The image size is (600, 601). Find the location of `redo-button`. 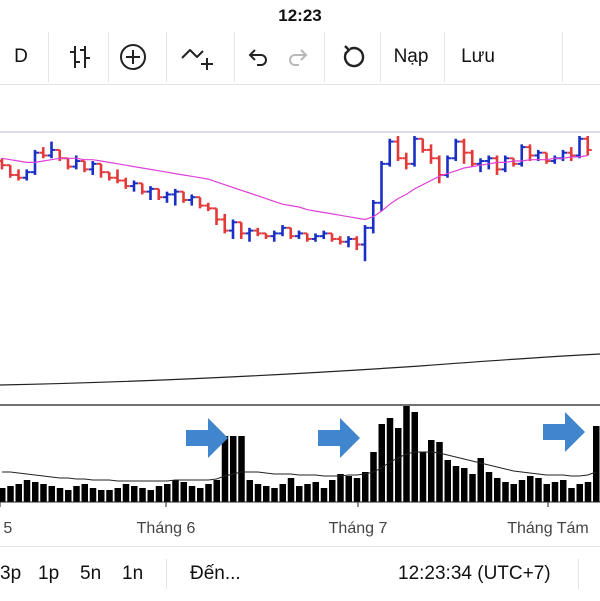

redo-button is located at coordinates (298, 57).